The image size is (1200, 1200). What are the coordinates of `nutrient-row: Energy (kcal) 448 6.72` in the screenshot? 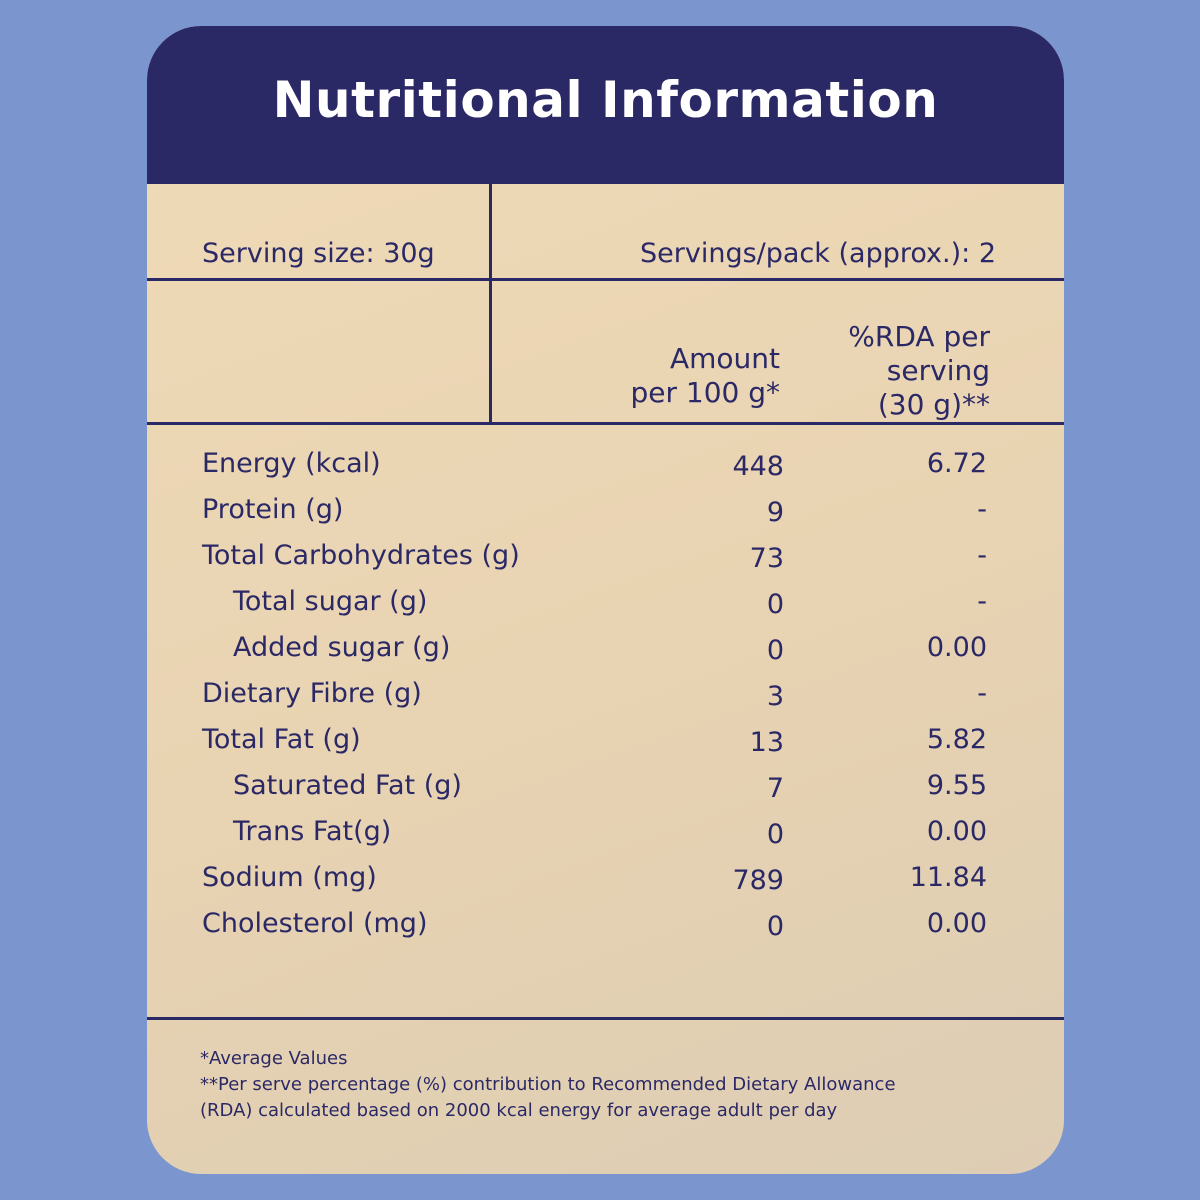 It's located at (605, 464).